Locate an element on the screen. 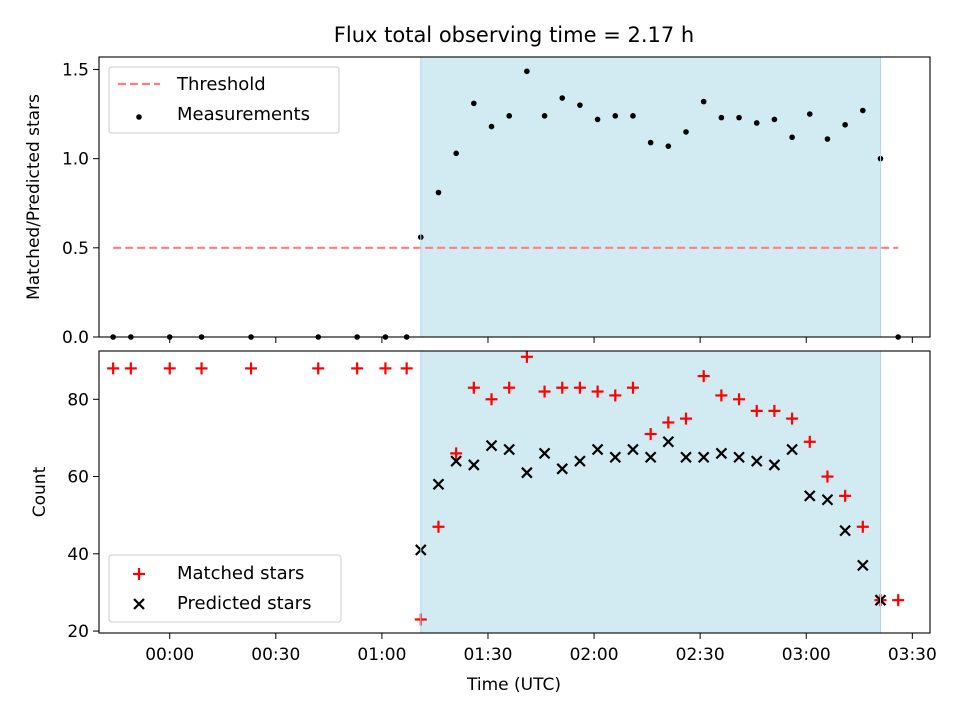  legend-matched-label: Matched stars is located at coordinates (240, 573).